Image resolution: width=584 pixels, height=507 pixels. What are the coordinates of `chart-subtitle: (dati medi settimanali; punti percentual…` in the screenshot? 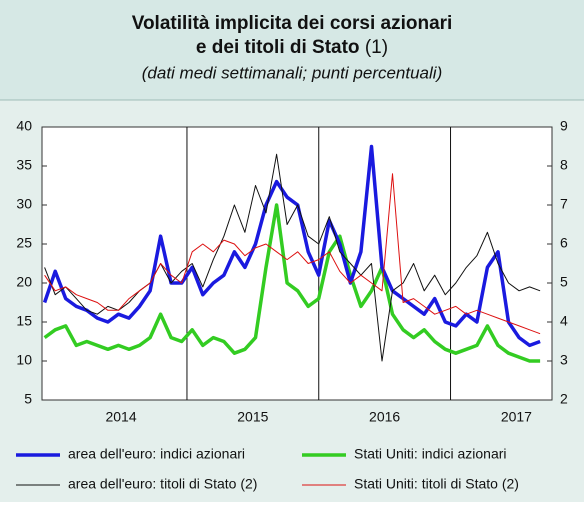 It's located at (292, 72).